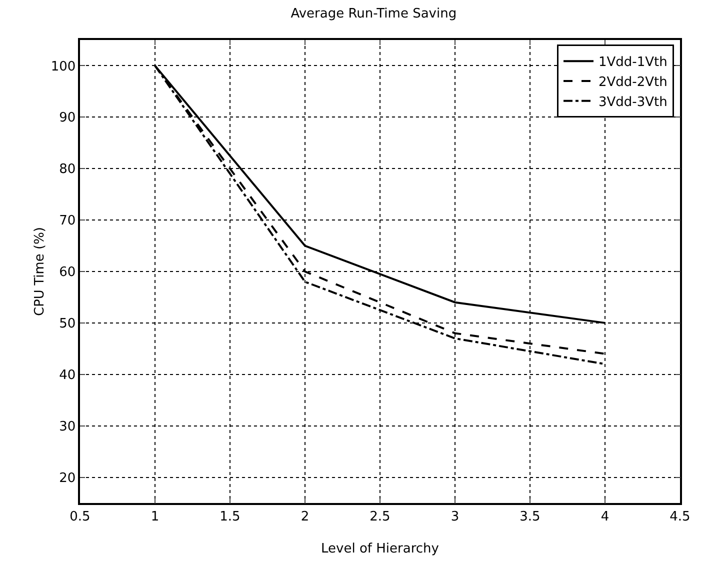  What do you see at coordinates (67, 324) in the screenshot?
I see `y-tick-label: 50` at bounding box center [67, 324].